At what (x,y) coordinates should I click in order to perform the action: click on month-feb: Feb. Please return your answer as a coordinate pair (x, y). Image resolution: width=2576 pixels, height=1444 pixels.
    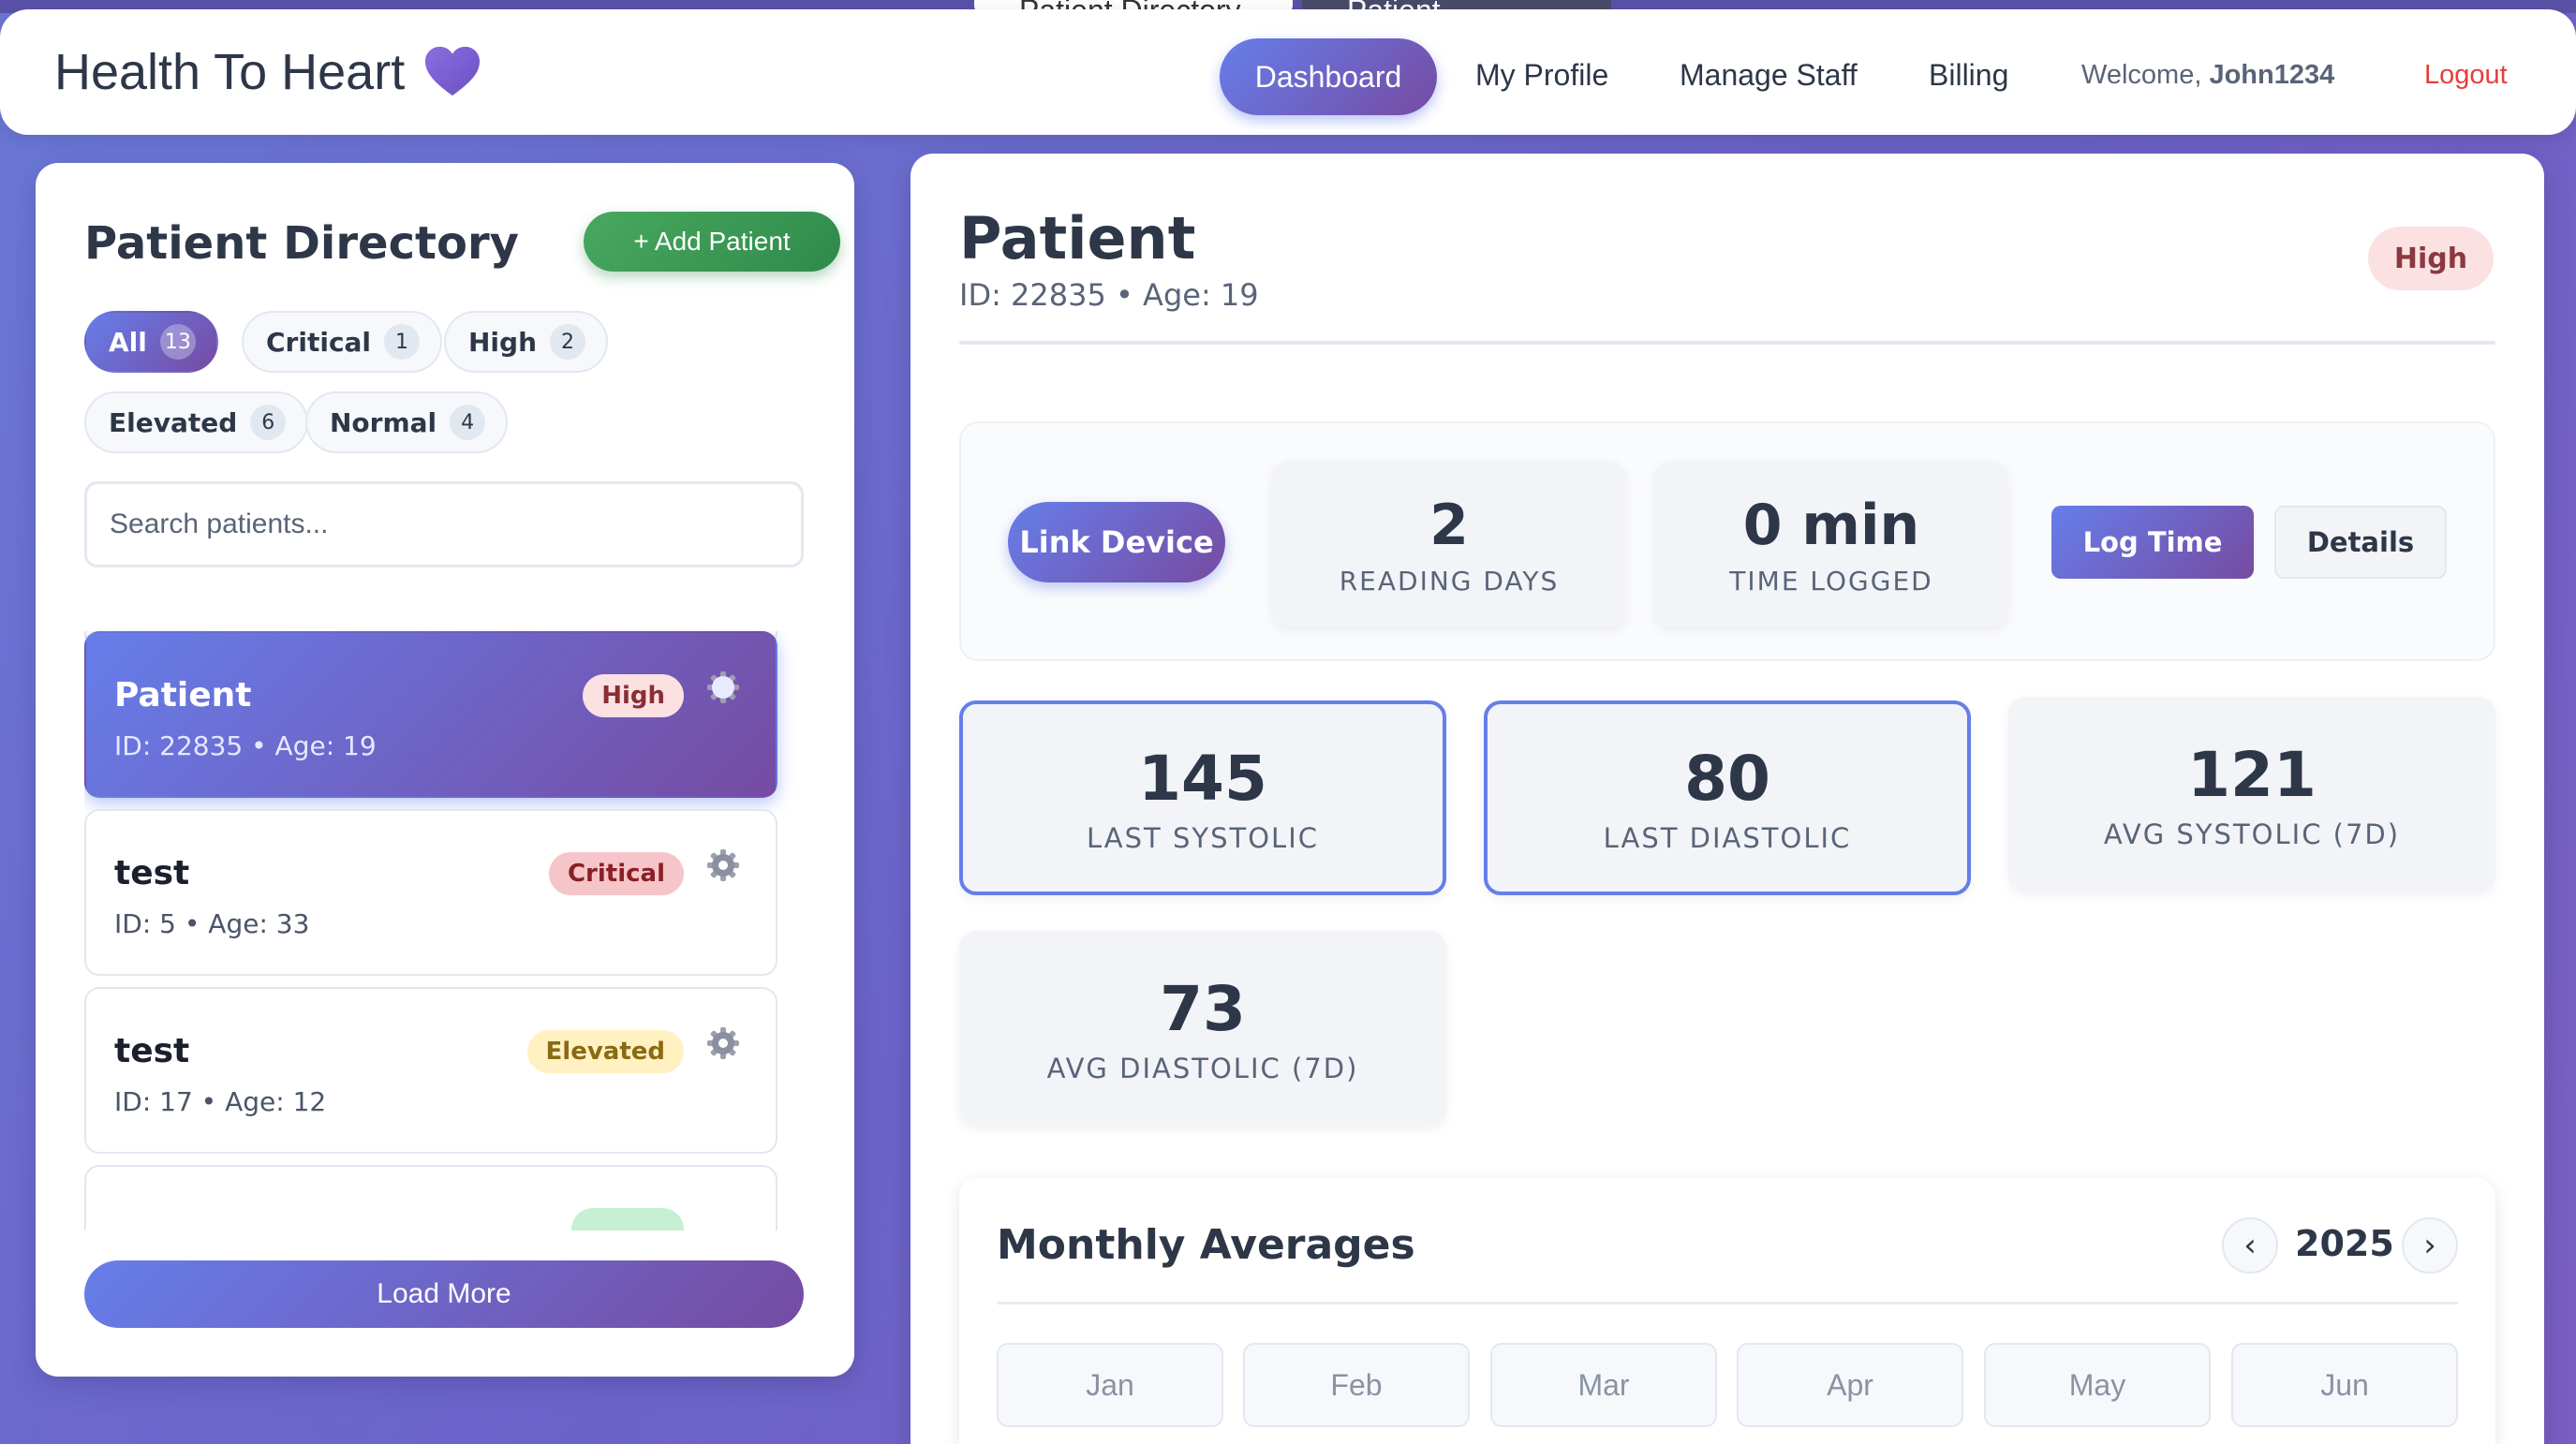
    Looking at the image, I should click on (1356, 1385).